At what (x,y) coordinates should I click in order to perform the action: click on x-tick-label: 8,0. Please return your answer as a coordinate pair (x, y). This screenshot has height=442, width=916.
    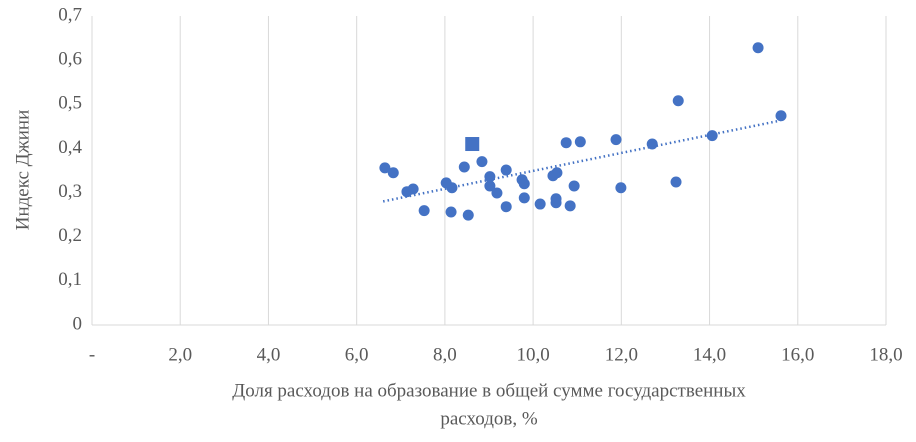
    Looking at the image, I should click on (445, 354).